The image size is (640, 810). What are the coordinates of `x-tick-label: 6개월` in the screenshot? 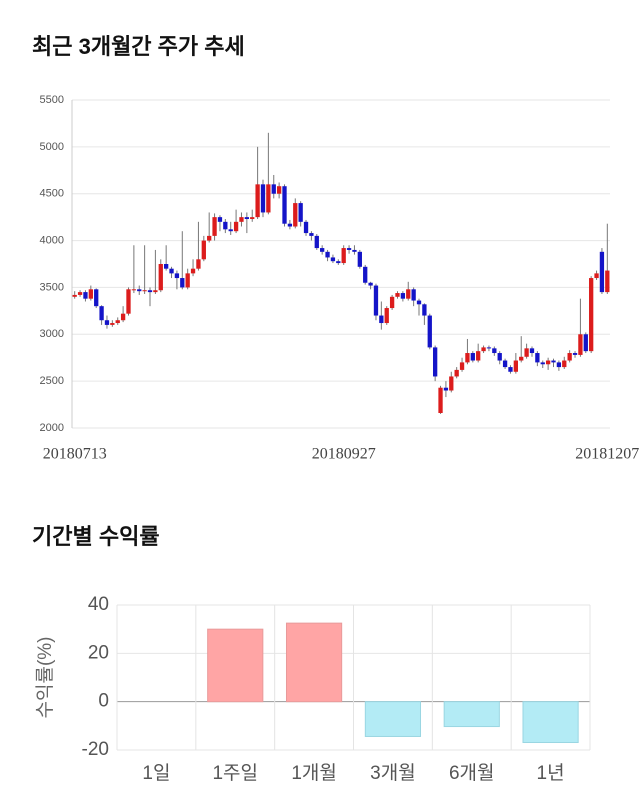 It's located at (472, 773).